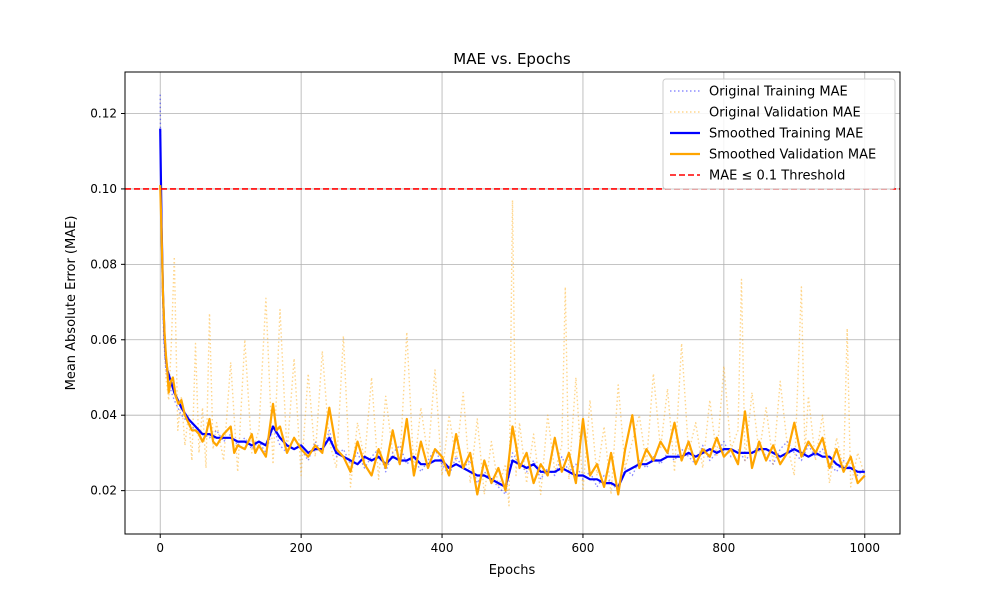  I want to click on x-tick-label: 400, so click(442, 548).